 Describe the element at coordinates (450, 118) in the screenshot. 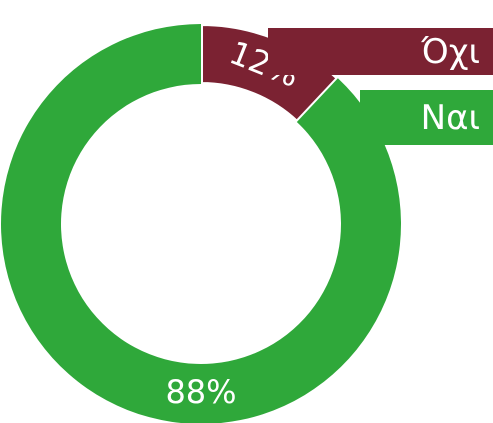

I see `legend-label: Ναι` at that location.